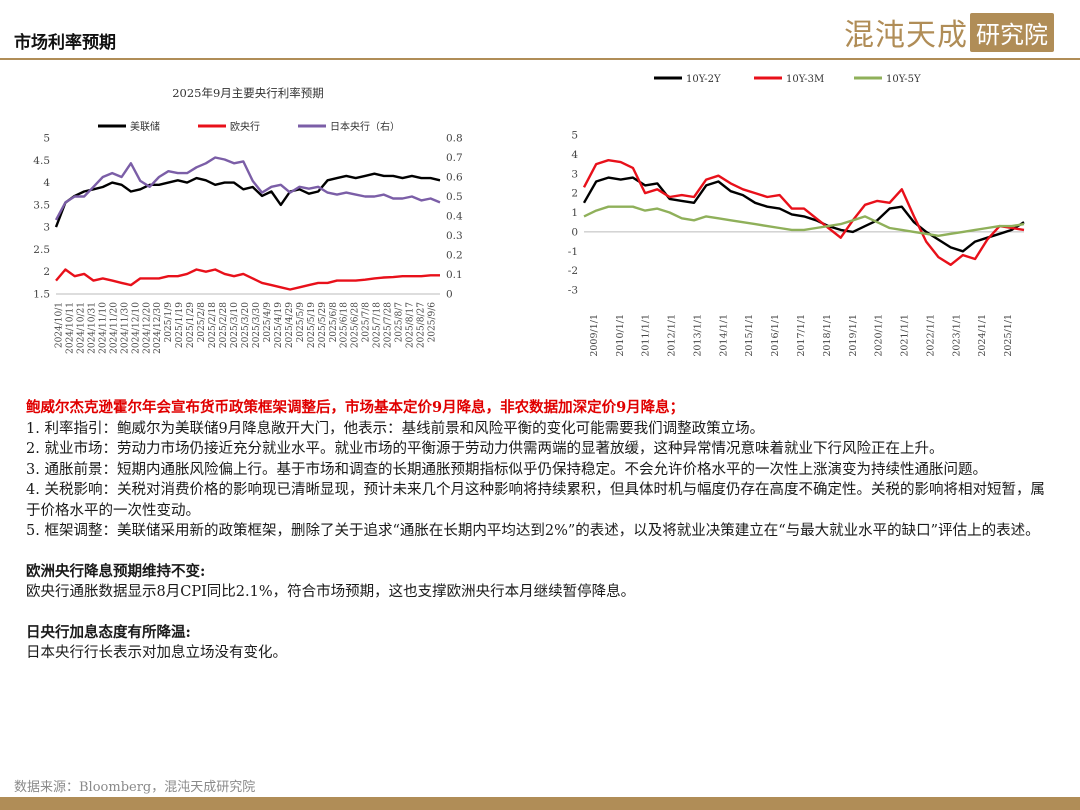 The height and width of the screenshot is (810, 1080). I want to click on y-left-tick-7: 4, so click(574, 155).